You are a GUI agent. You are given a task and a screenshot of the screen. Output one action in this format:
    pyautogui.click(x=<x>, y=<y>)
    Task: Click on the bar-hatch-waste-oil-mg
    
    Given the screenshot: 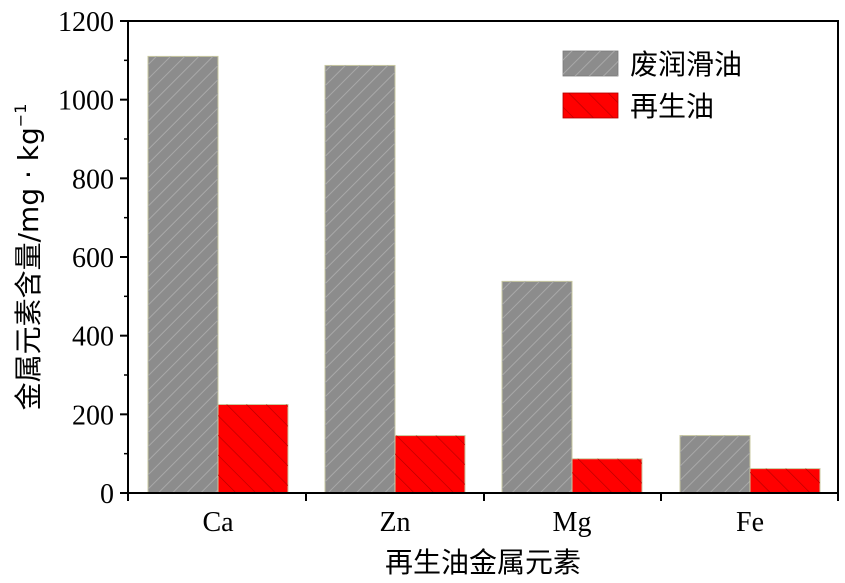 What is the action you would take?
    pyautogui.click(x=537, y=387)
    